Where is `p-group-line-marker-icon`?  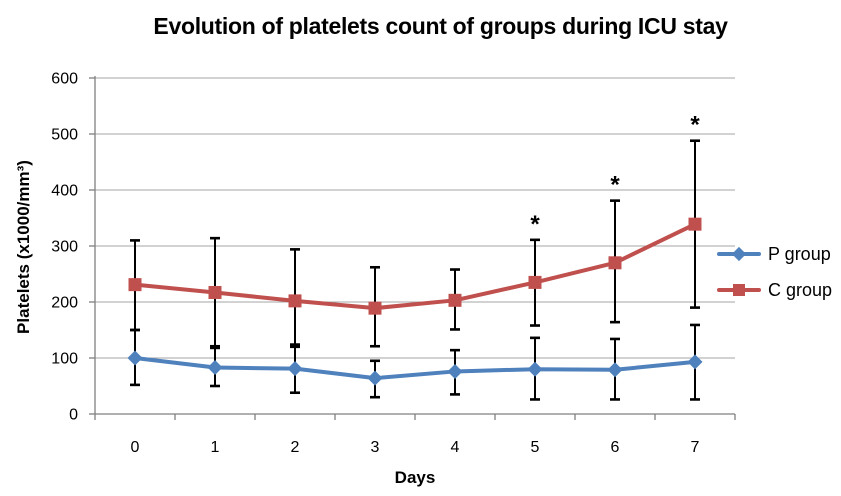 p-group-line-marker-icon is located at coordinates (739, 254).